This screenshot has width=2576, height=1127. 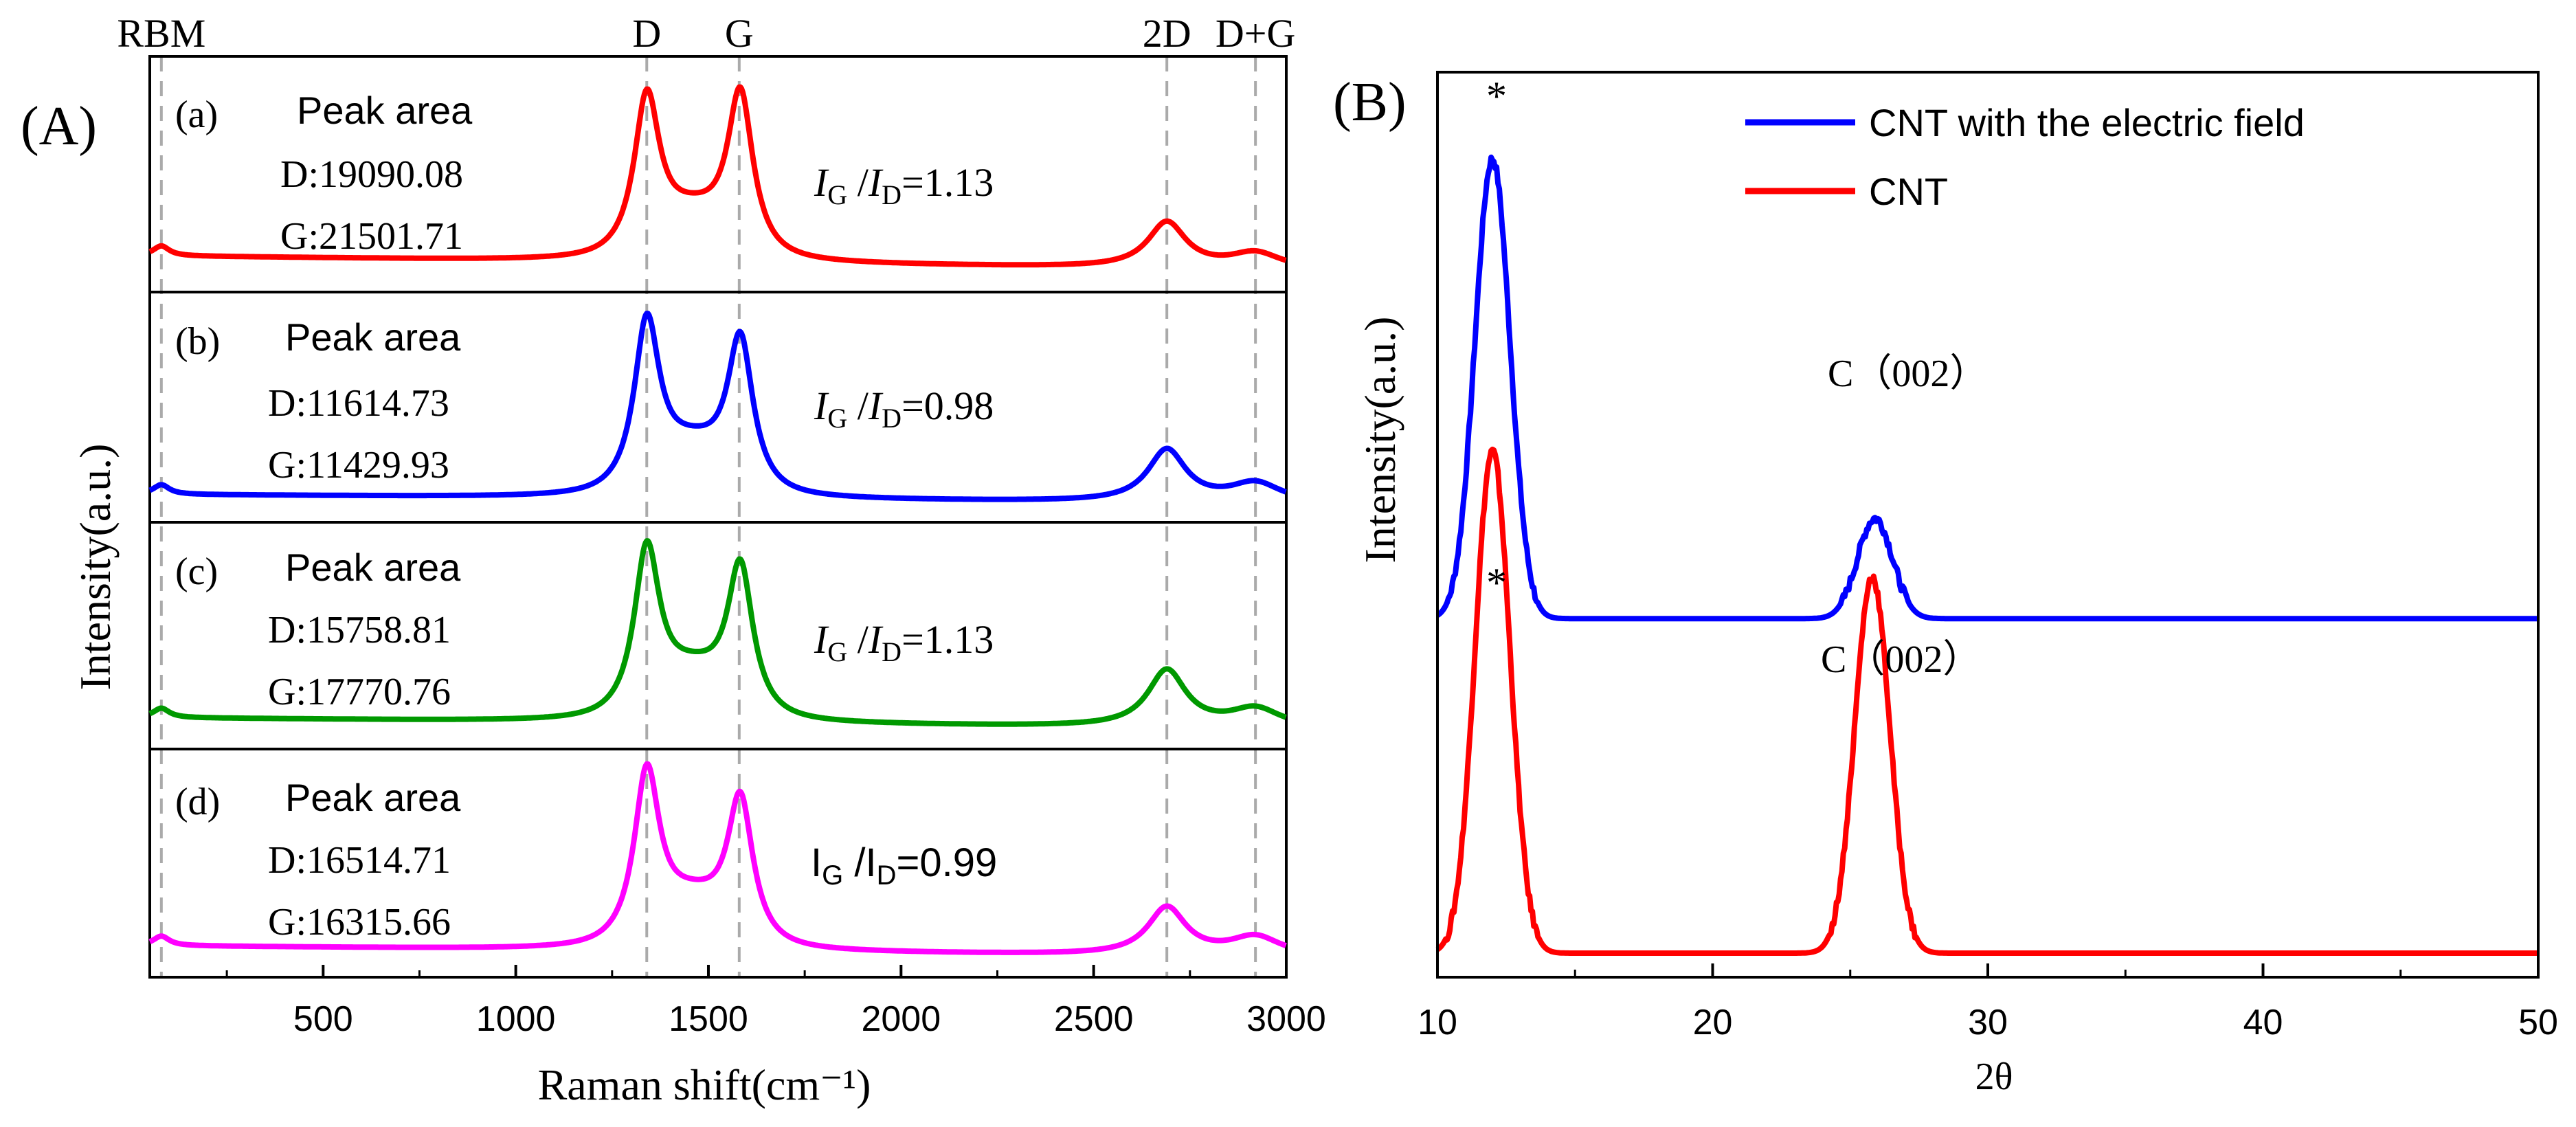 What do you see at coordinates (739, 33) in the screenshot?
I see `peak-marker-label-G: G` at bounding box center [739, 33].